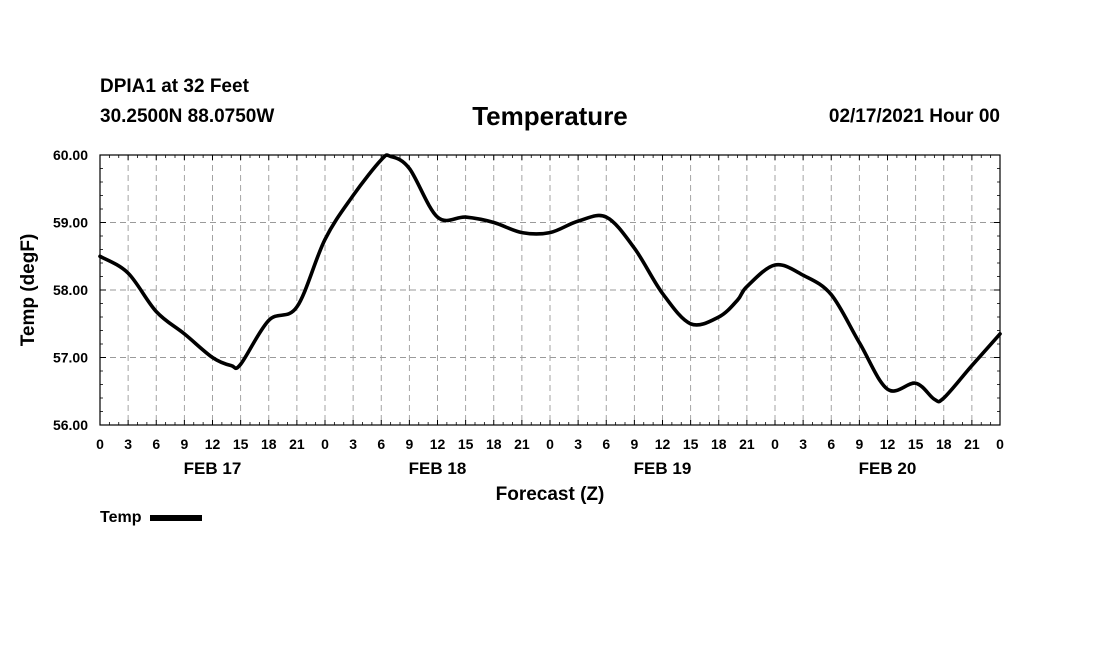  I want to click on day-label: FEB 20, so click(888, 468).